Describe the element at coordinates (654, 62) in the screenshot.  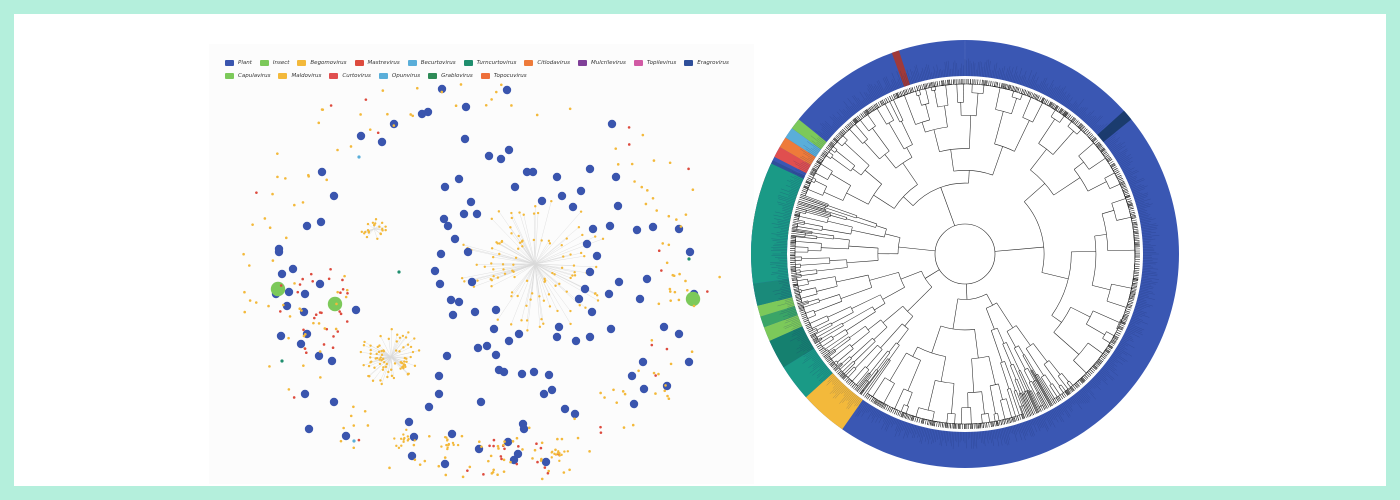
I see `legend-item: Topilevirus` at that location.